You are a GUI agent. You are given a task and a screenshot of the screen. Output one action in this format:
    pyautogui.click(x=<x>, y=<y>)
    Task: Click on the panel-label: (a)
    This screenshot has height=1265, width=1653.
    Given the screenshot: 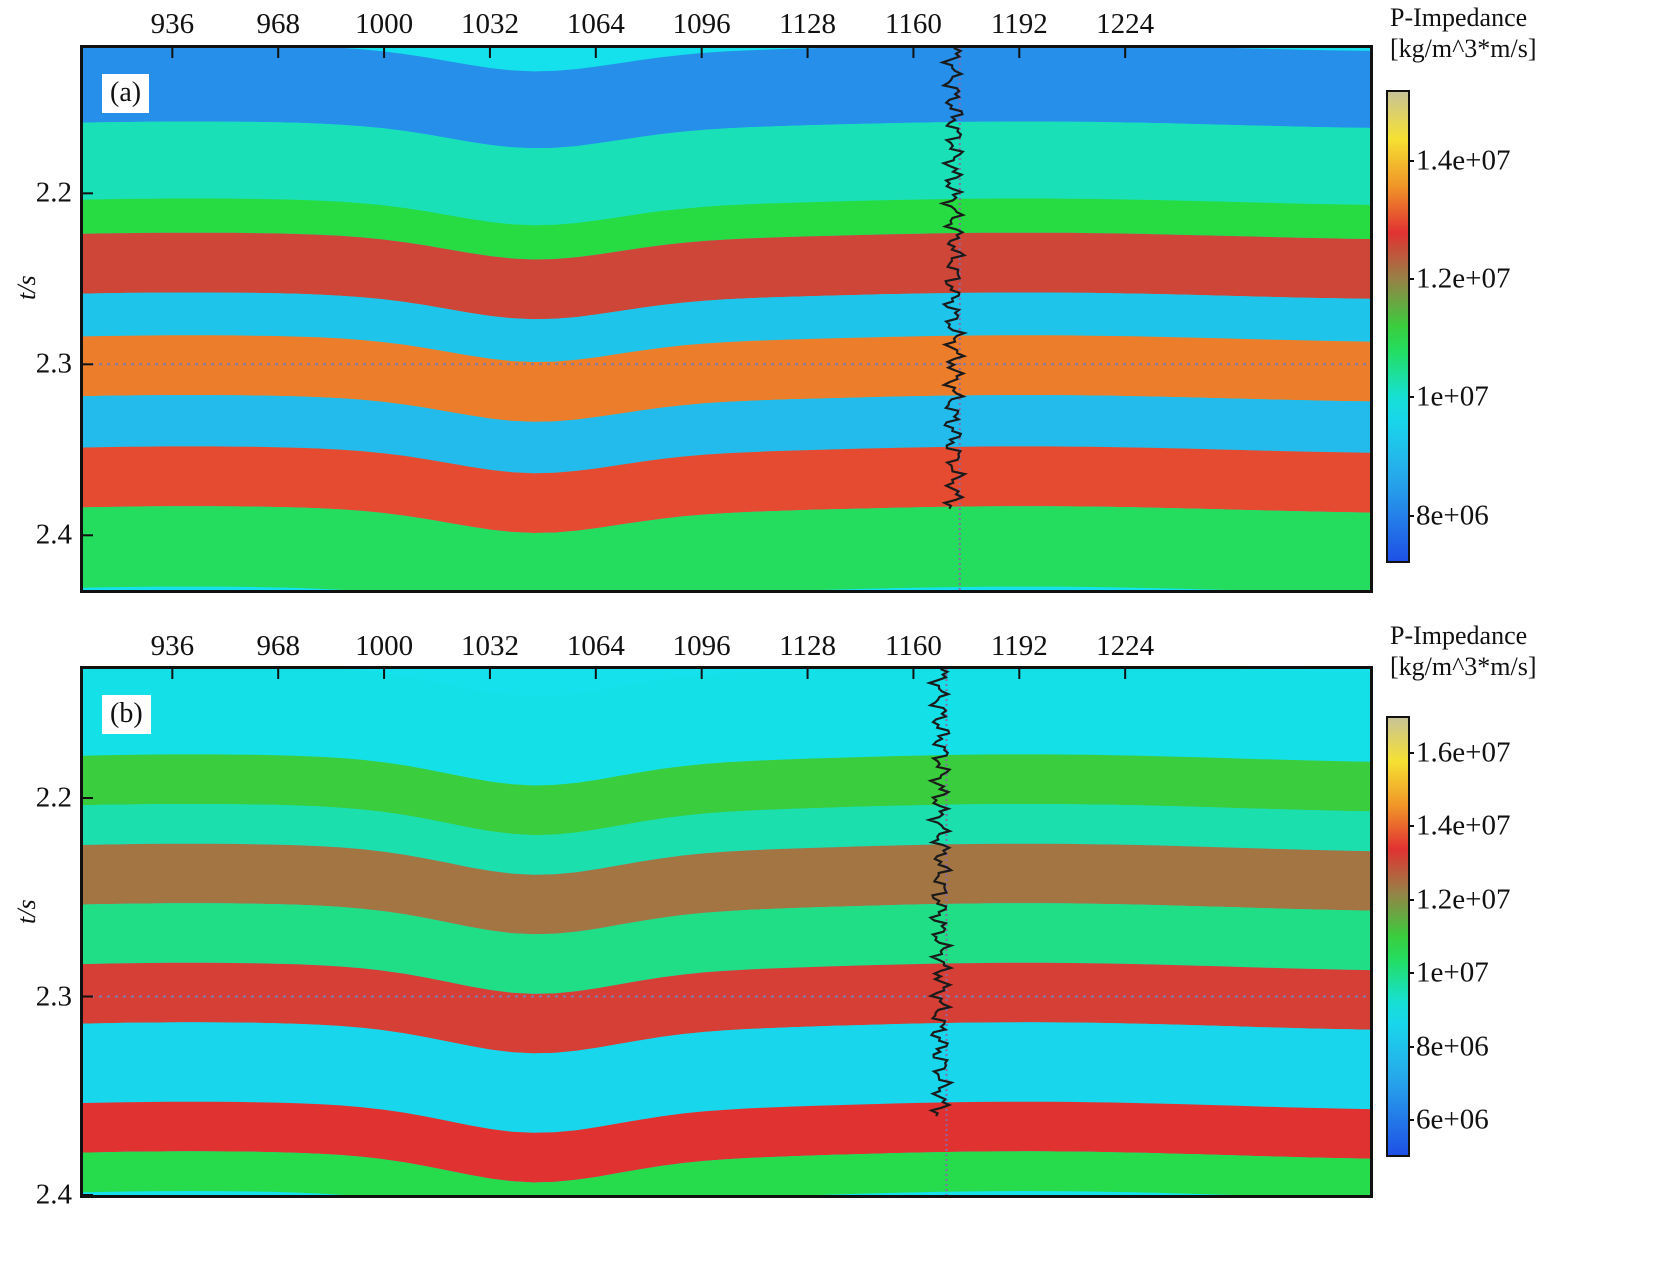 What is the action you would take?
    pyautogui.click(x=126, y=93)
    